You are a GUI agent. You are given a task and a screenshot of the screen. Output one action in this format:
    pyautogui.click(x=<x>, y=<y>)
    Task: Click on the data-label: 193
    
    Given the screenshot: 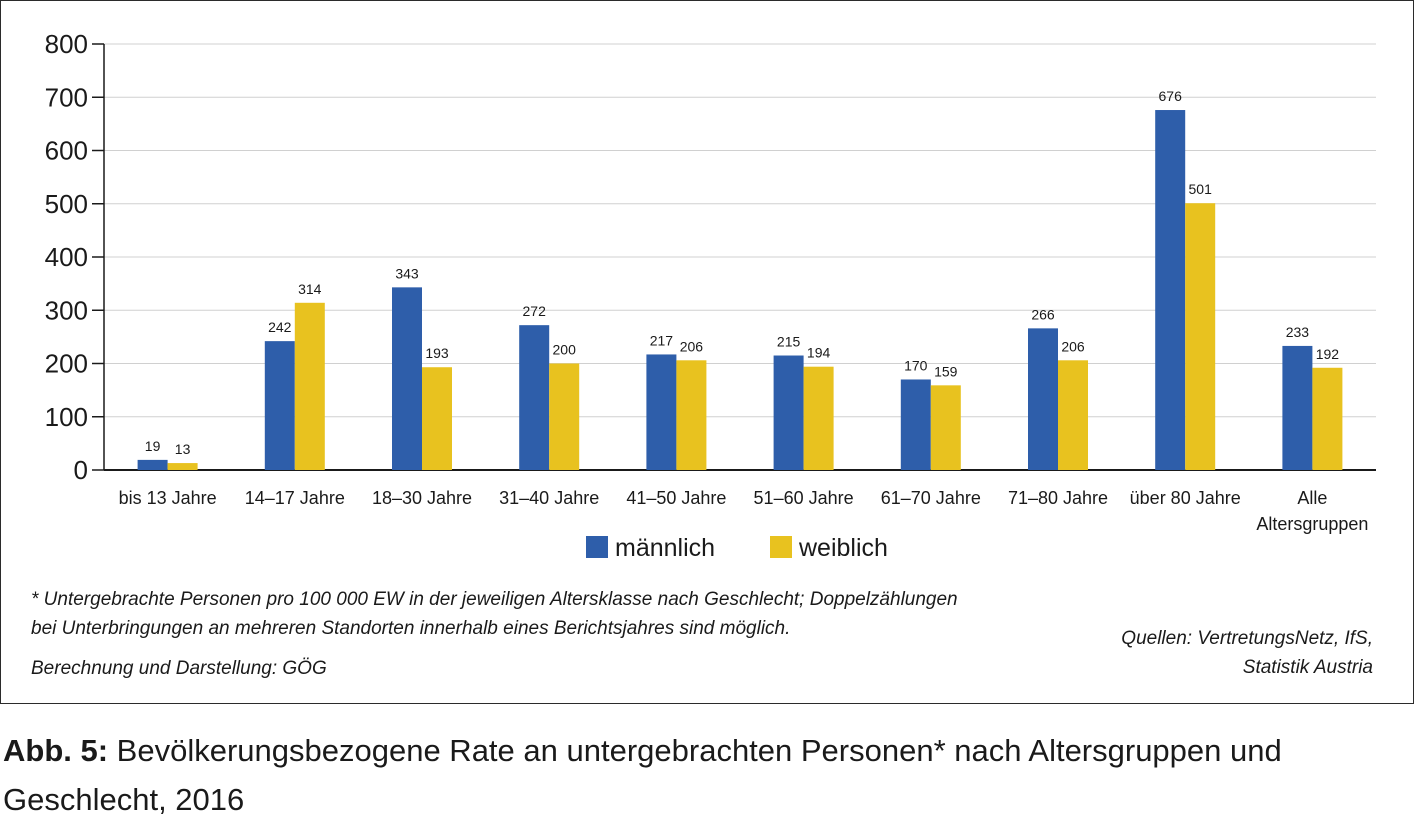 What is the action you would take?
    pyautogui.click(x=437, y=353)
    